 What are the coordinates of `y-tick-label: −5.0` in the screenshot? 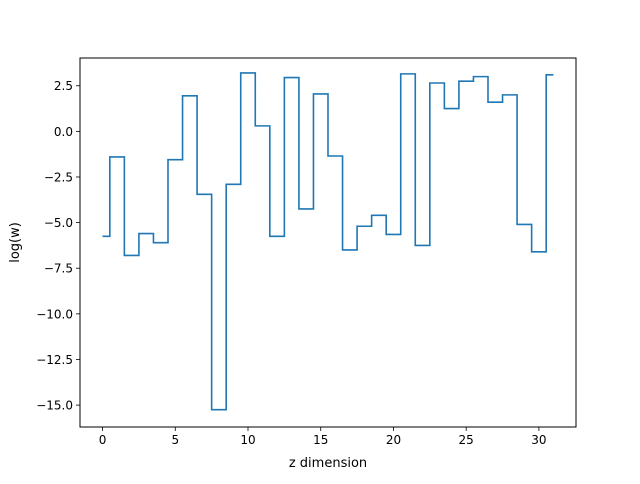 It's located at (58, 223).